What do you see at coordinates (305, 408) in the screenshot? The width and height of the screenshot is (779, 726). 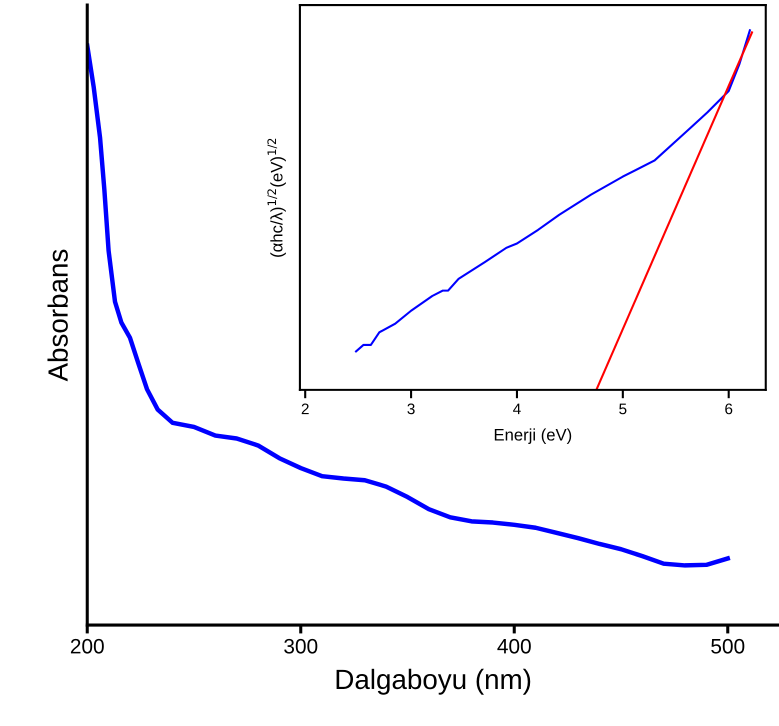 I see `x-tick-label: 2` at bounding box center [305, 408].